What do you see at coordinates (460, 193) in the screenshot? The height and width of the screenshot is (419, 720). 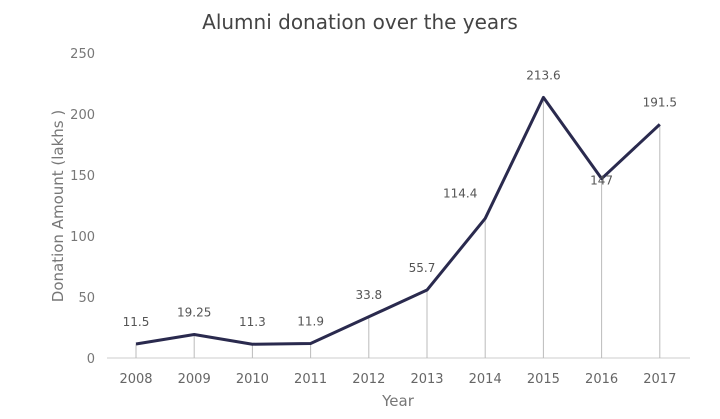 I see `data-label: 114.4` at bounding box center [460, 193].